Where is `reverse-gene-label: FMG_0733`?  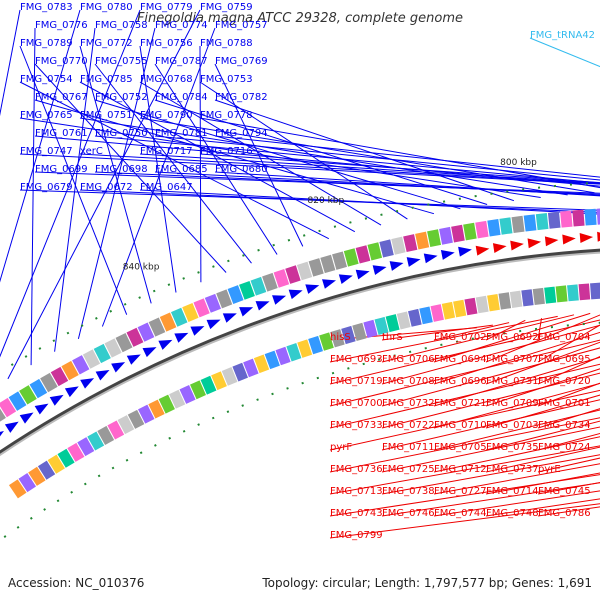 reverse-gene-label: FMG_0733 is located at coordinates (356, 425).